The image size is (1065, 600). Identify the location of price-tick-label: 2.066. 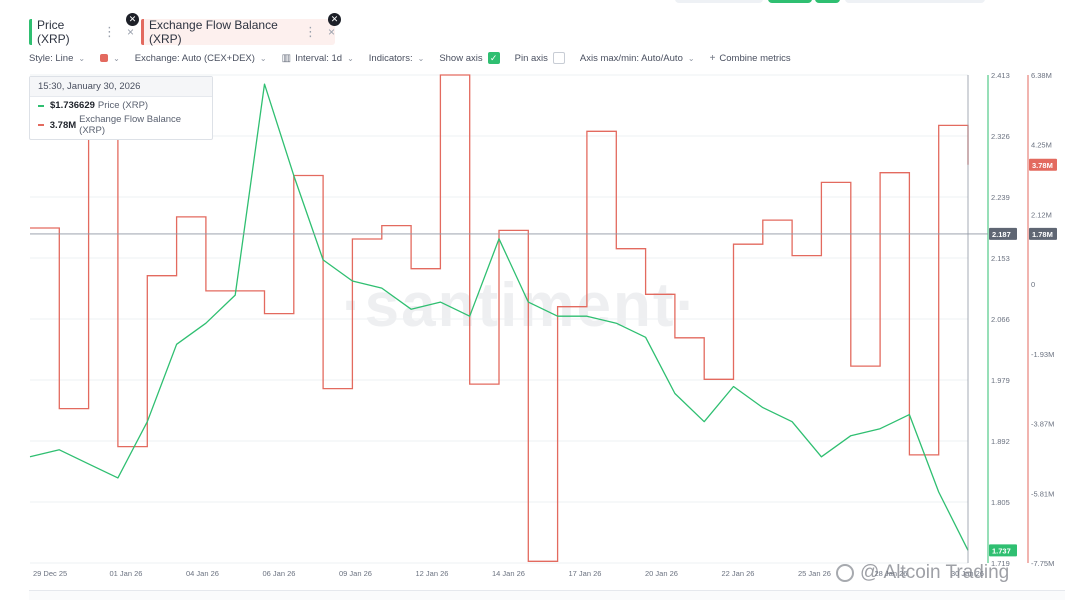
(1000, 319).